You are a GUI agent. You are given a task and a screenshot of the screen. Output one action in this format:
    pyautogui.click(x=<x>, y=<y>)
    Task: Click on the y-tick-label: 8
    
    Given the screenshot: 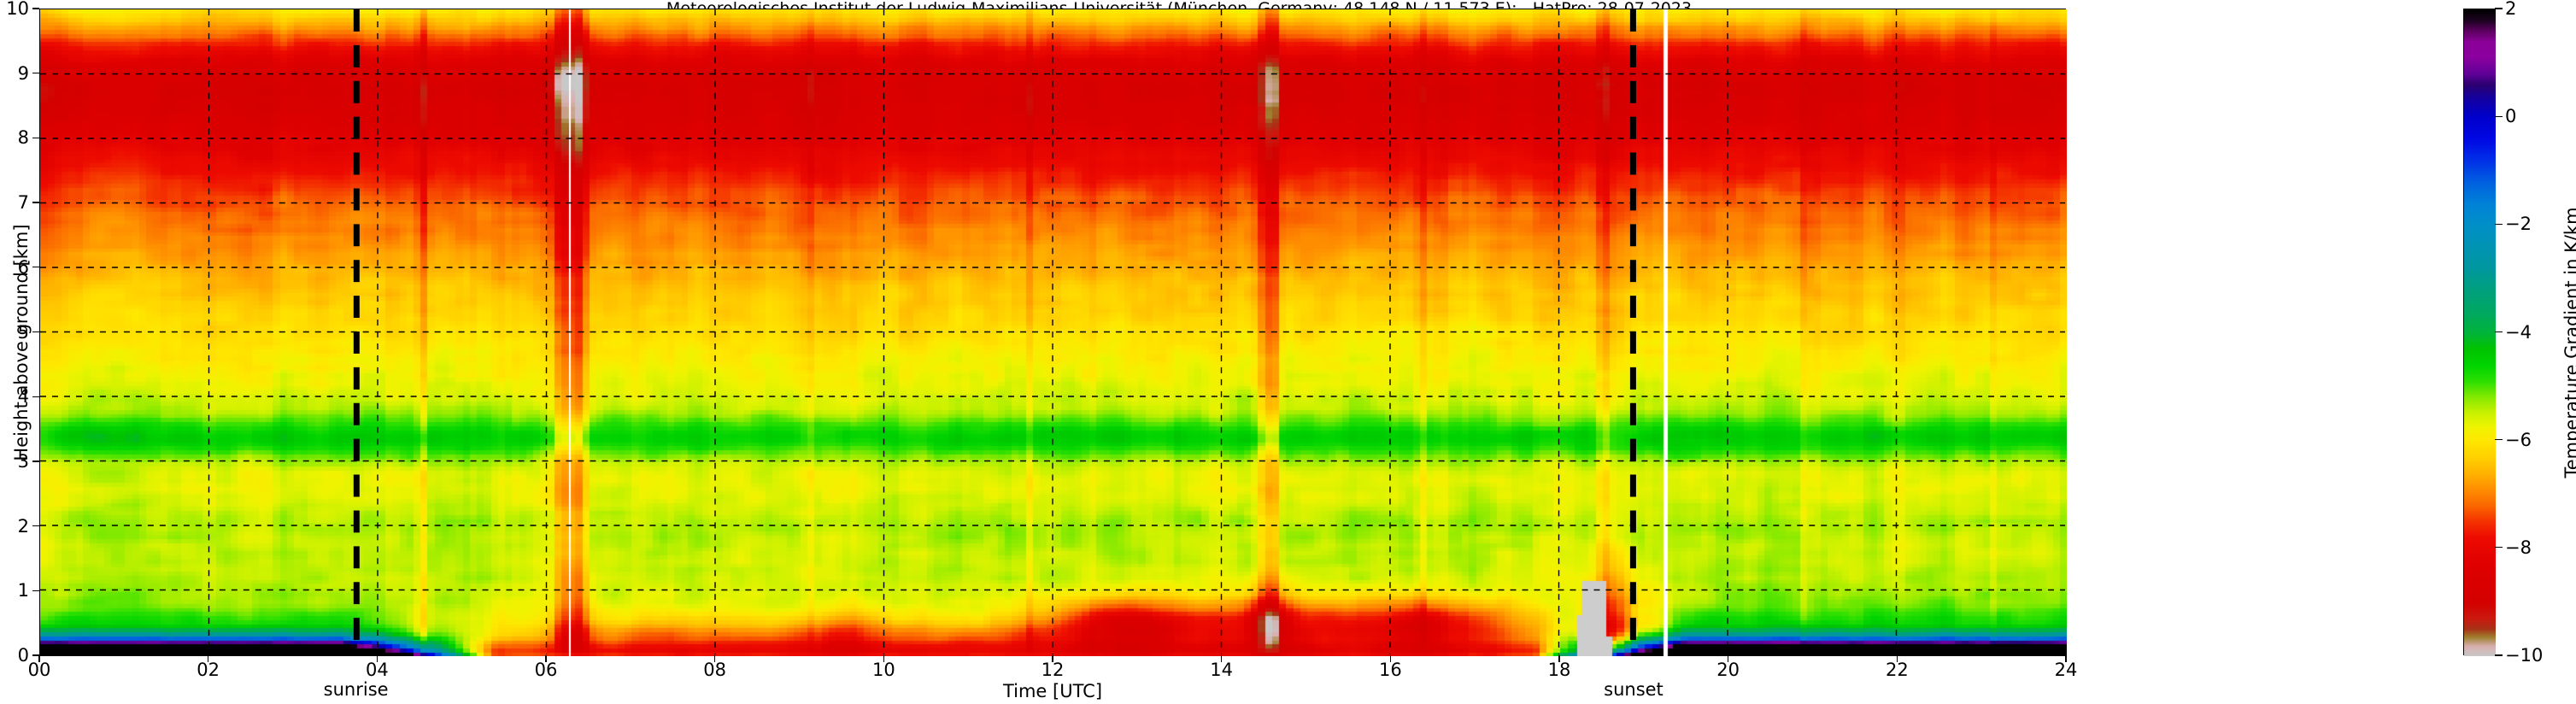 What is the action you would take?
    pyautogui.click(x=23, y=138)
    